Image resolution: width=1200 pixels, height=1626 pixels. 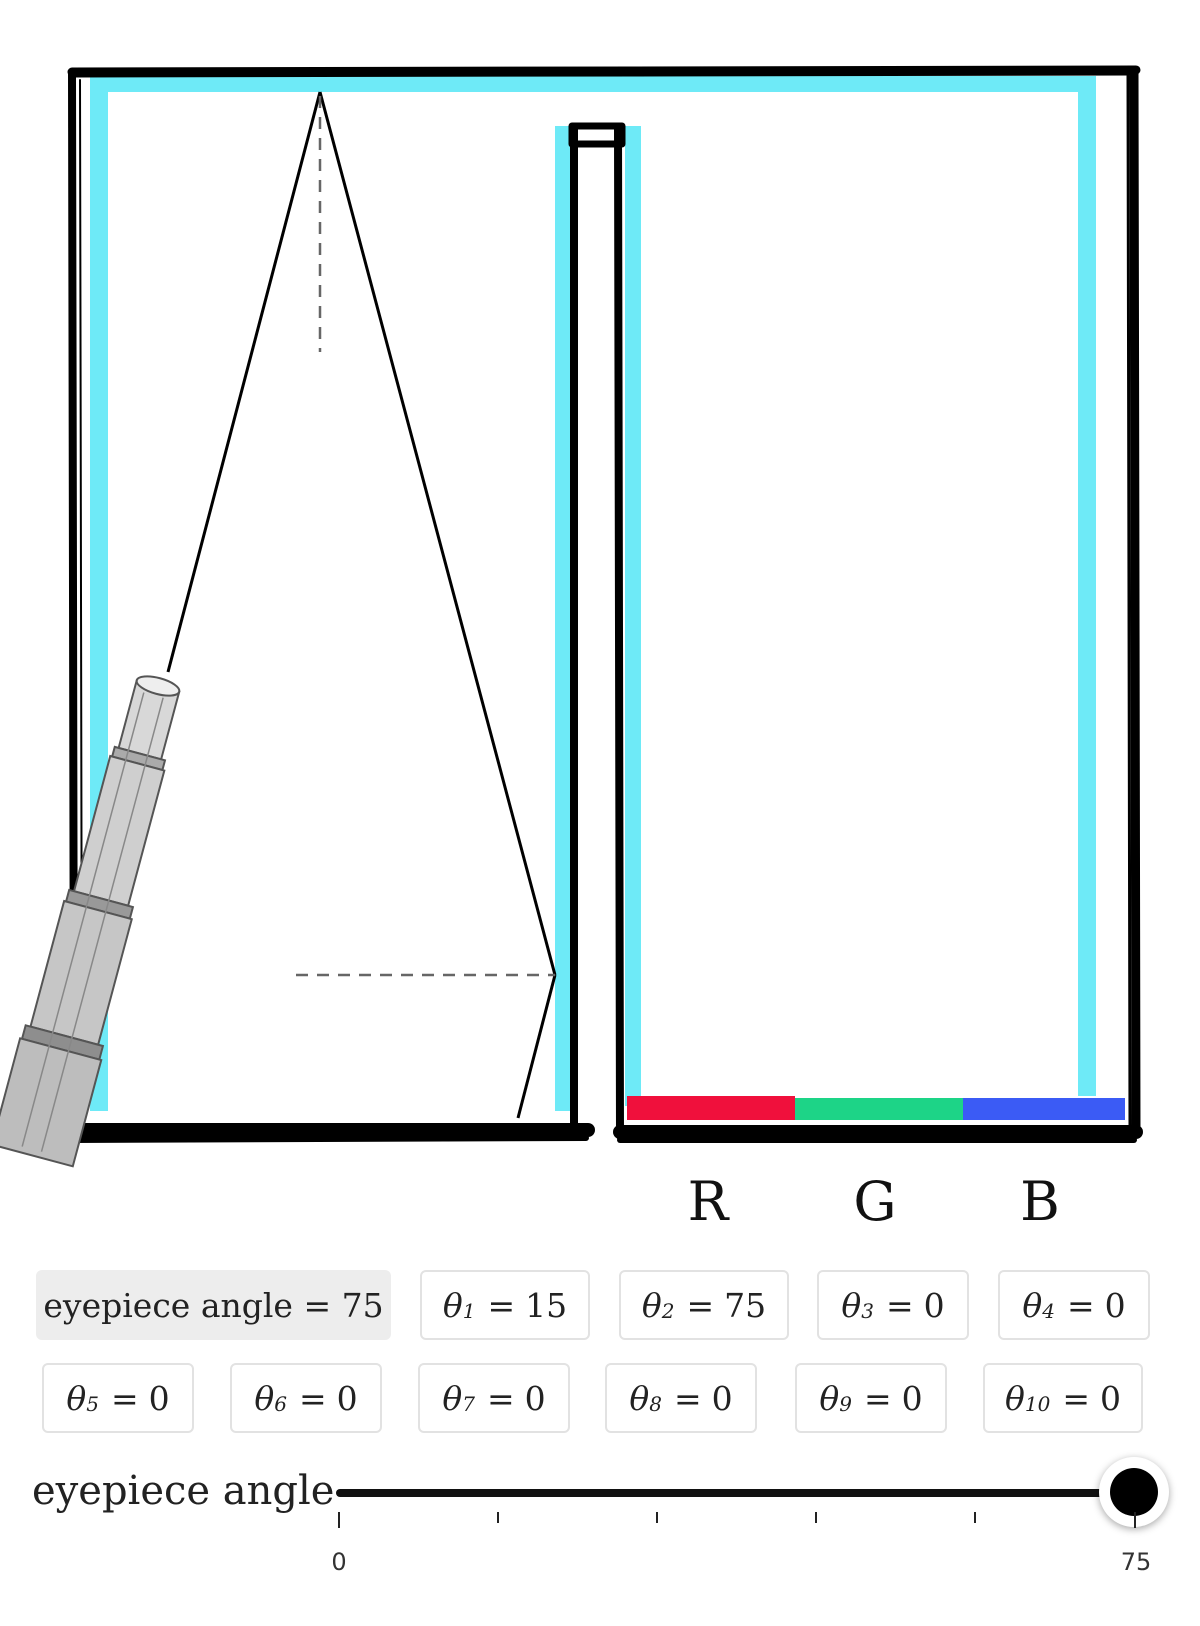 What do you see at coordinates (1134, 1492) in the screenshot?
I see `eyepiece-angle-slider-thumb` at bounding box center [1134, 1492].